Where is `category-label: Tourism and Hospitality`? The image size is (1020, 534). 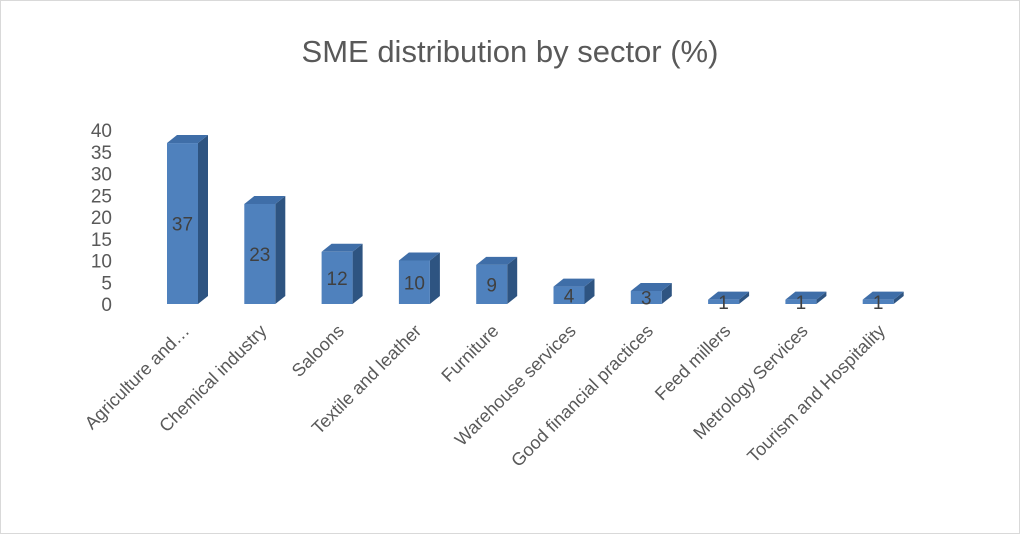 category-label: Tourism and Hospitality is located at coordinates (816, 394).